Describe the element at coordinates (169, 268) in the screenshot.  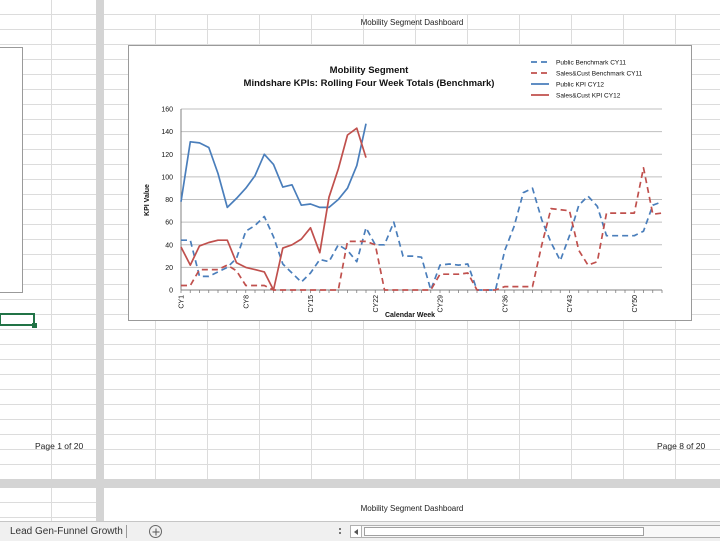
I see `y-tick-label: 20` at that location.